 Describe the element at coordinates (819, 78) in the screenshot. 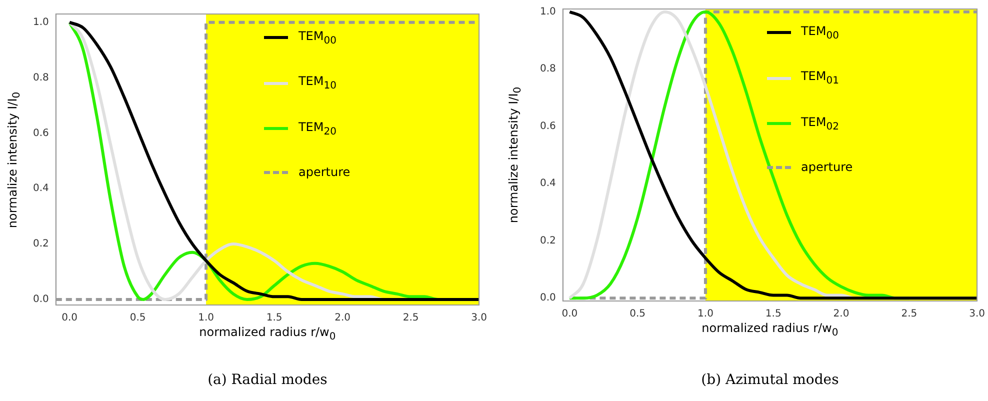

I see `legend-label: TEM$_{01}$` at that location.